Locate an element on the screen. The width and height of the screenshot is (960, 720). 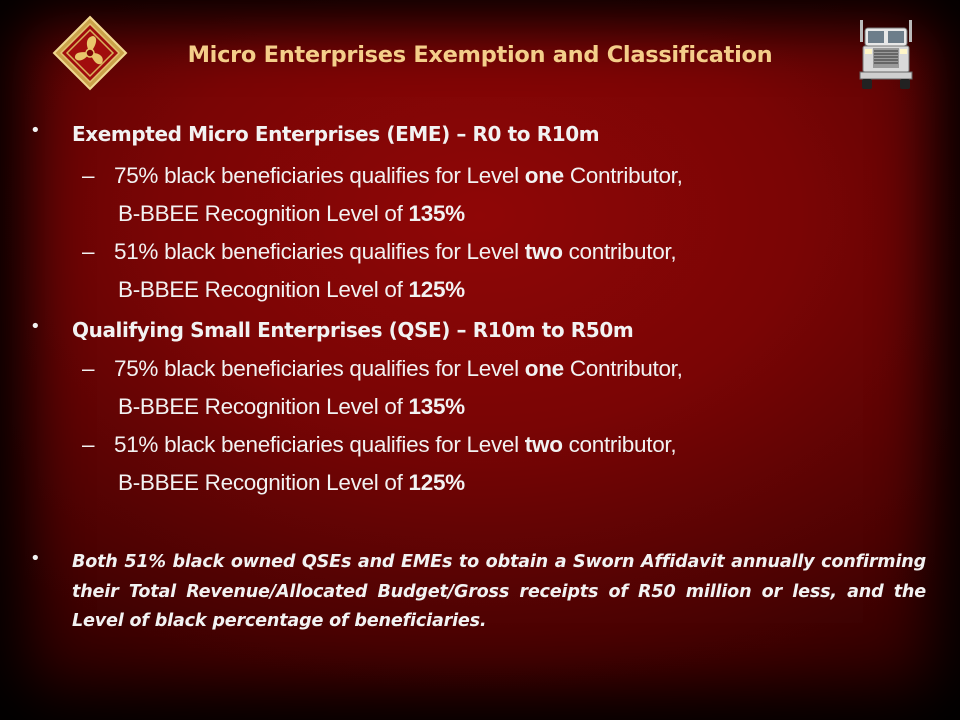
diamond-fan-logo is located at coordinates (90, 53).